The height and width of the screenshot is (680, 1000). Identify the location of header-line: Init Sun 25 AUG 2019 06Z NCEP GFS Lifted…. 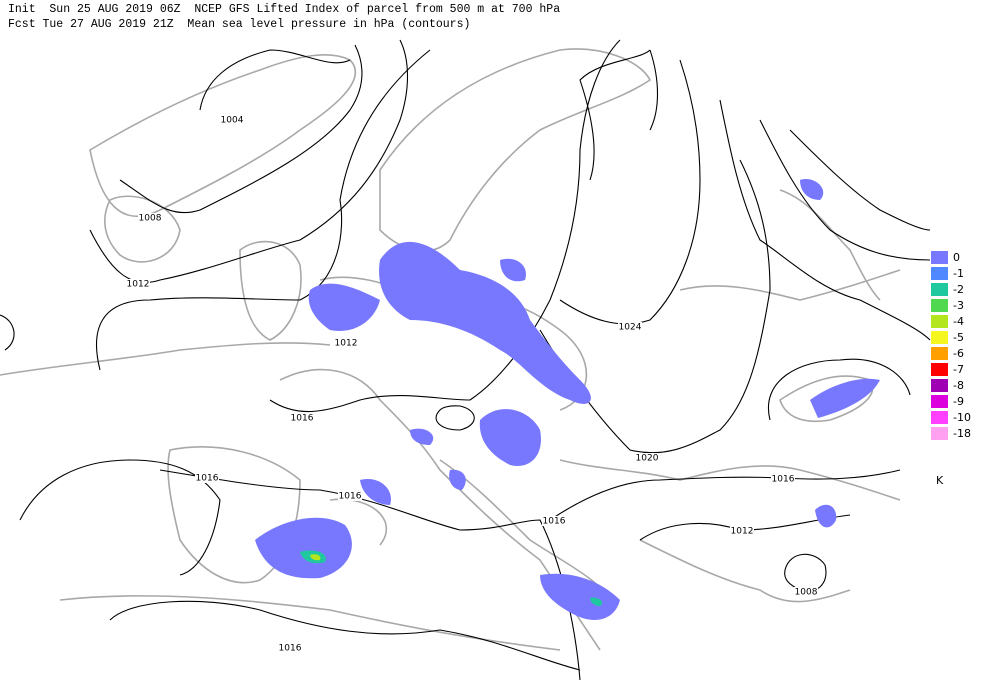
(284, 9).